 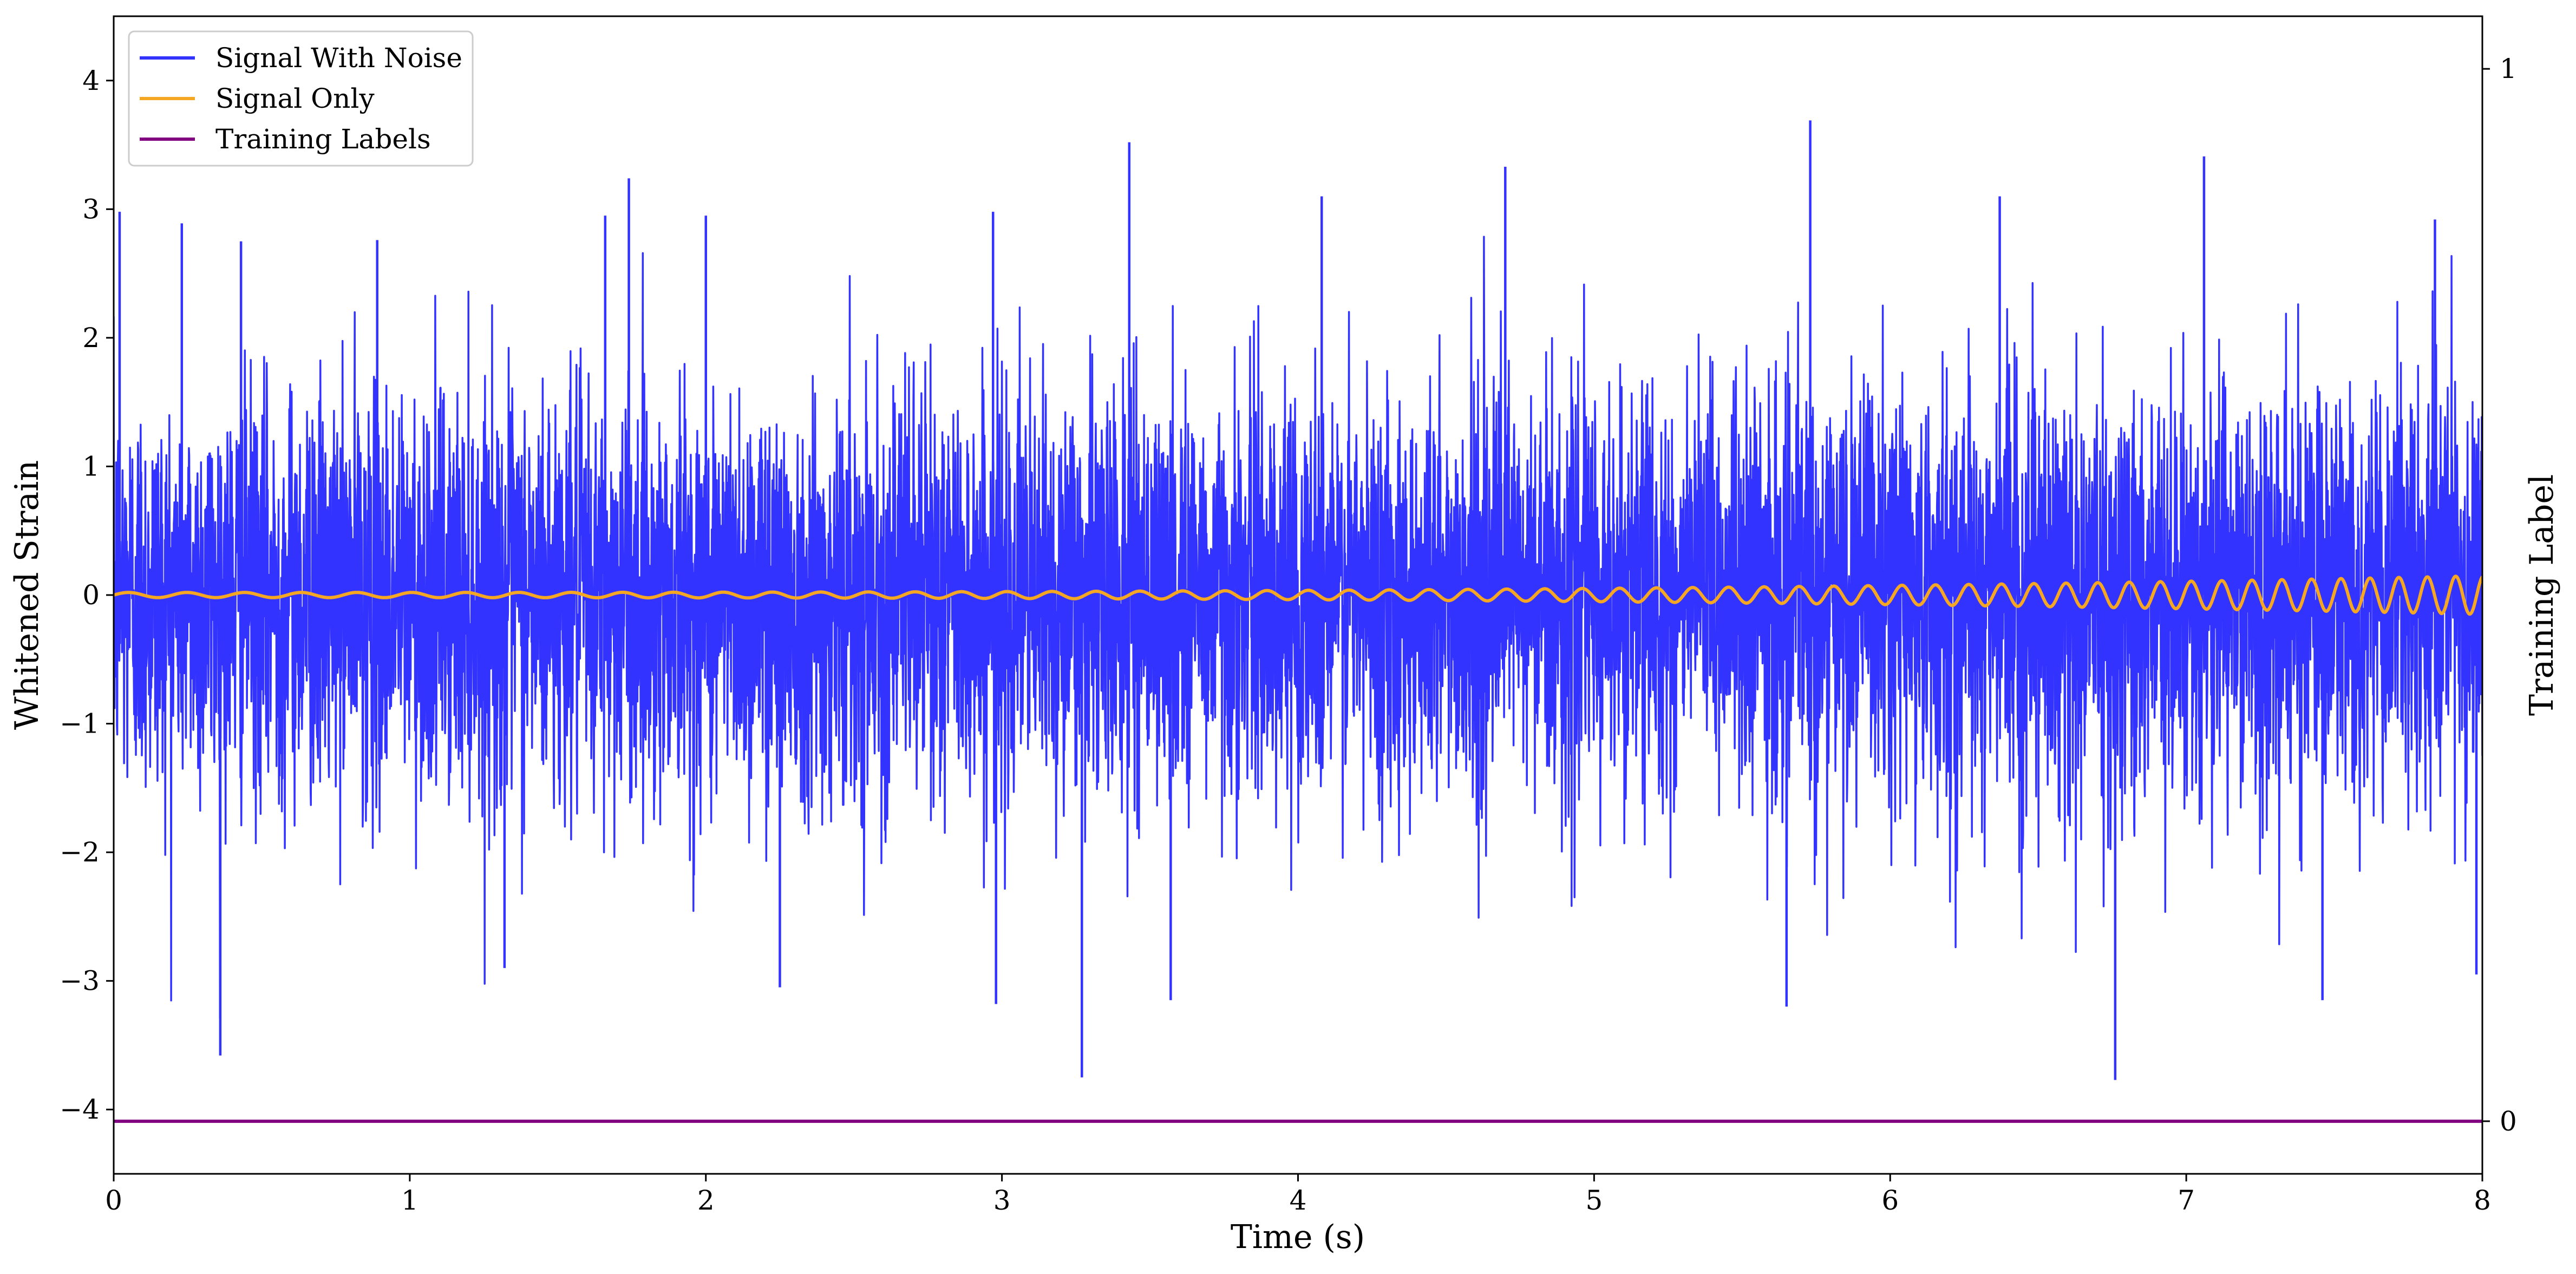 What do you see at coordinates (1594, 1200) in the screenshot?
I see `x-tick-label: 5` at bounding box center [1594, 1200].